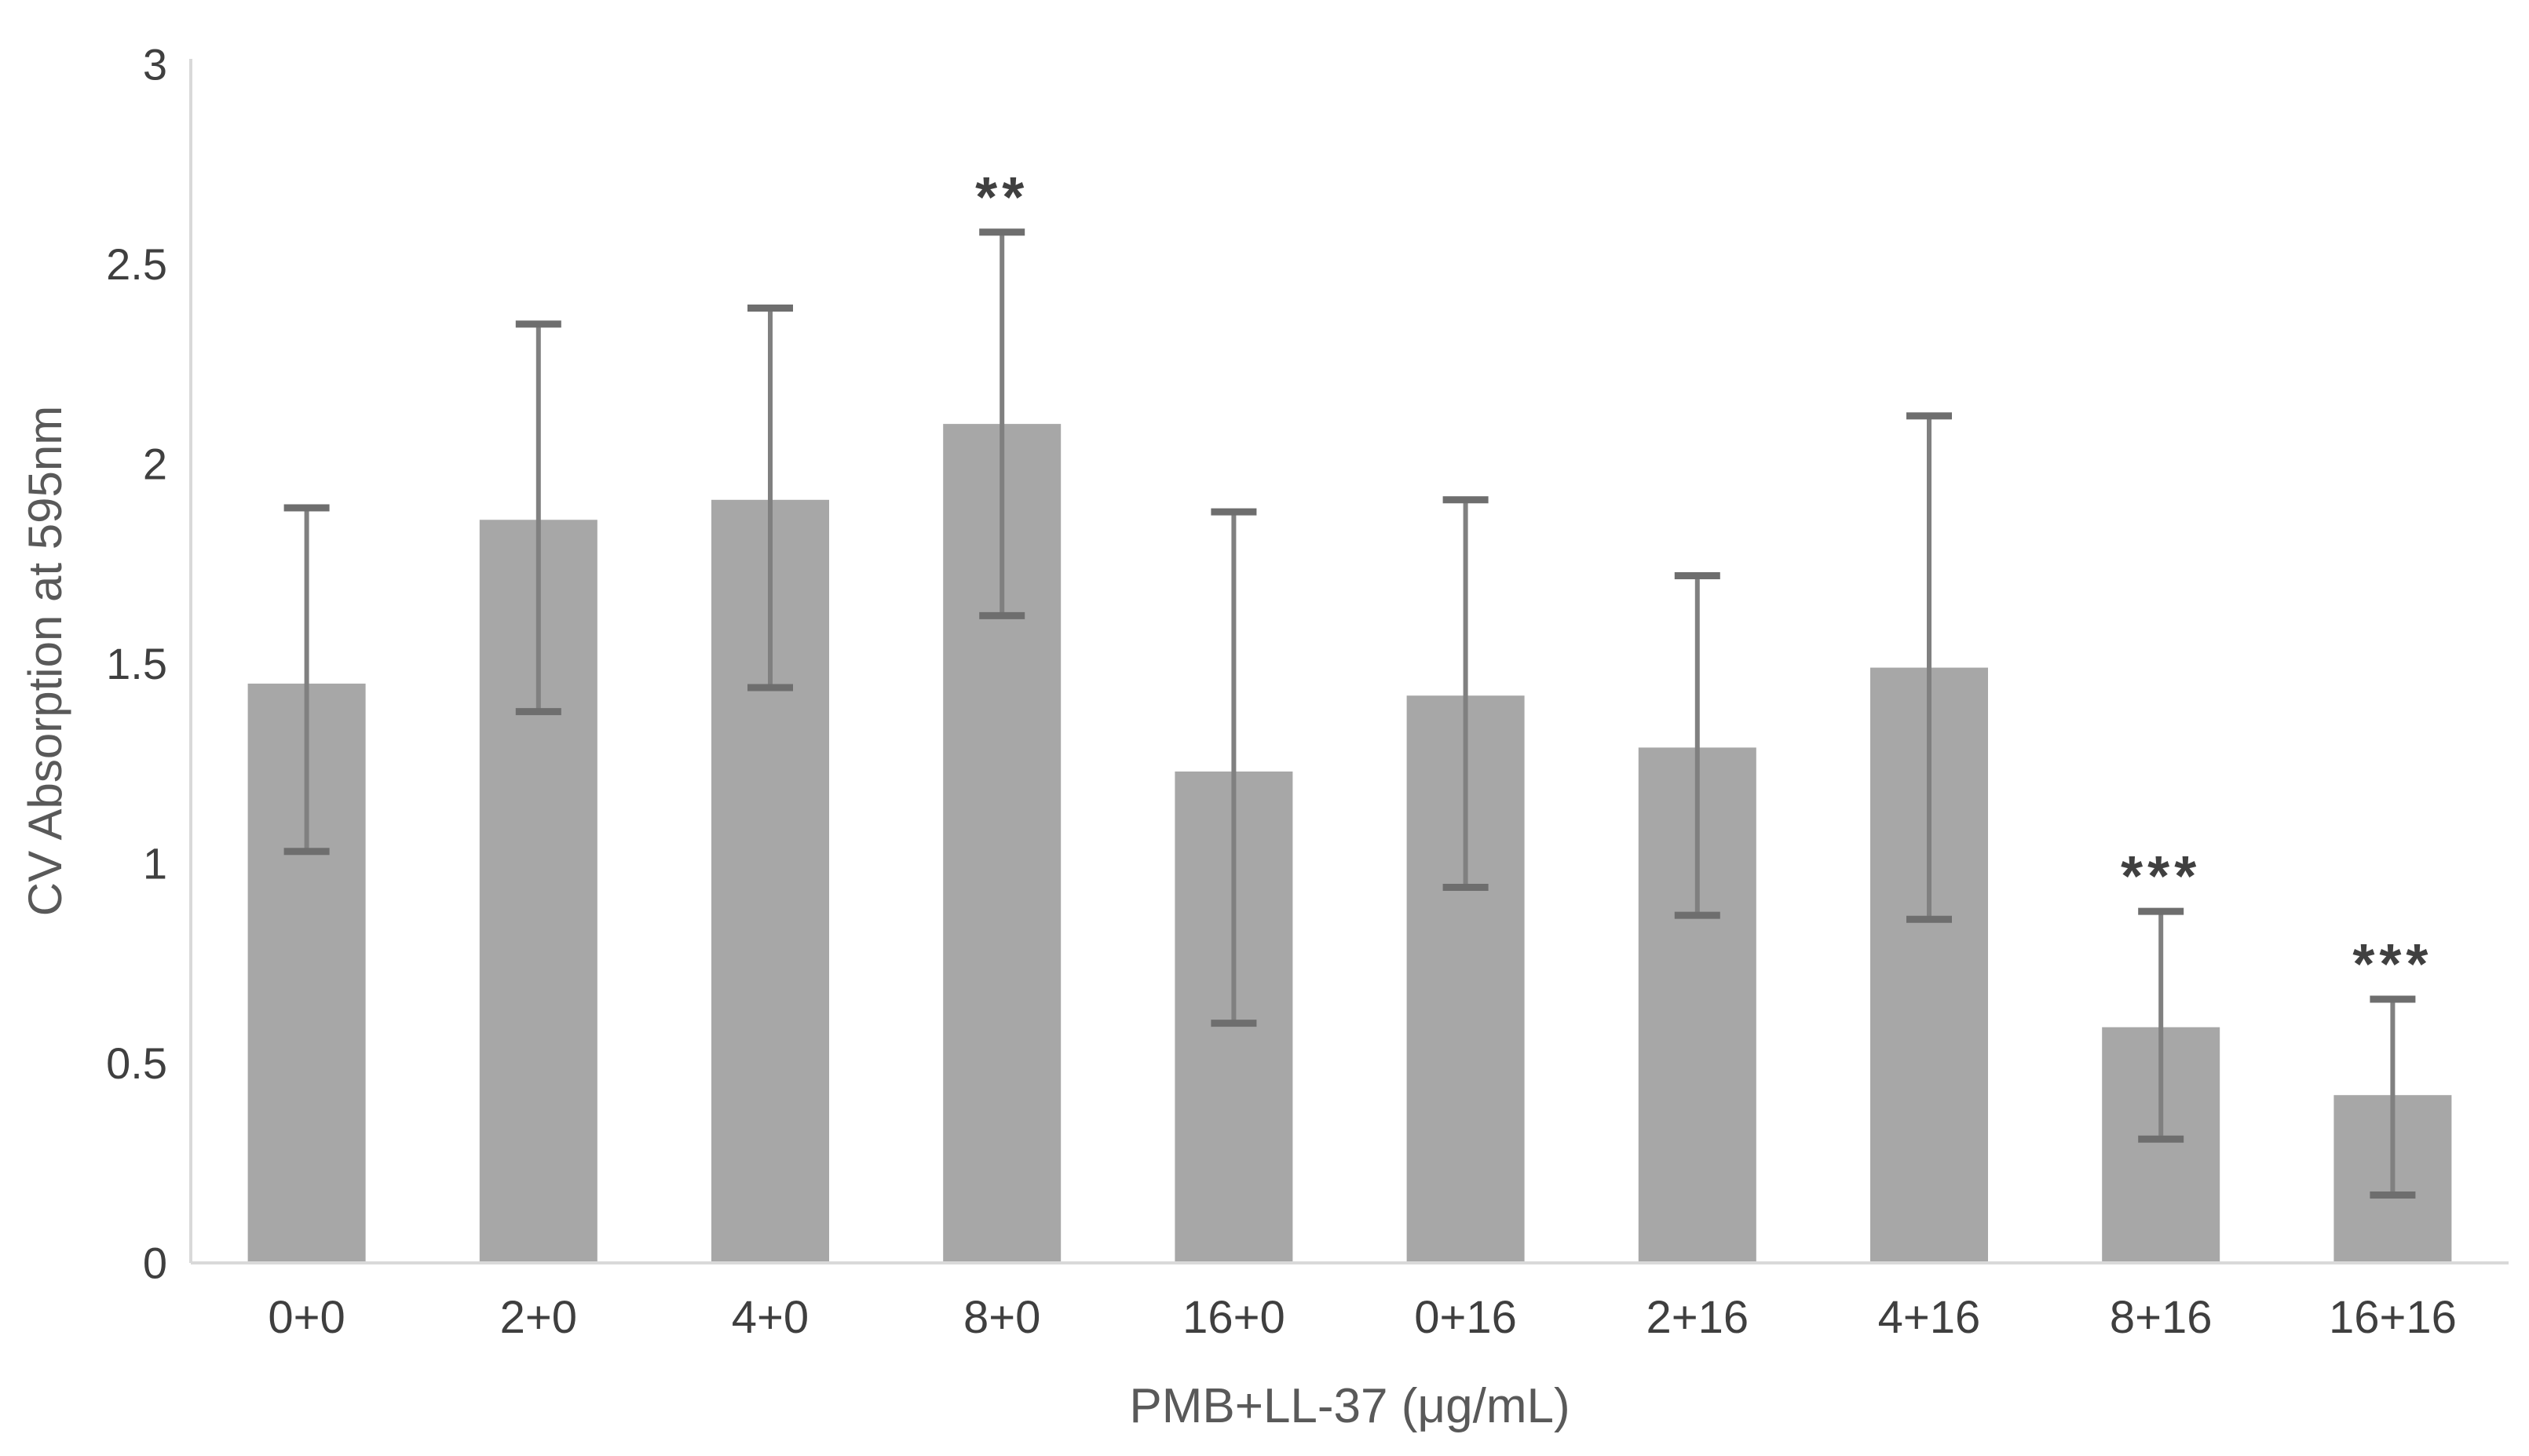  Describe the element at coordinates (136, 264) in the screenshot. I see `y-tick-label-2.5: 2.5` at that location.